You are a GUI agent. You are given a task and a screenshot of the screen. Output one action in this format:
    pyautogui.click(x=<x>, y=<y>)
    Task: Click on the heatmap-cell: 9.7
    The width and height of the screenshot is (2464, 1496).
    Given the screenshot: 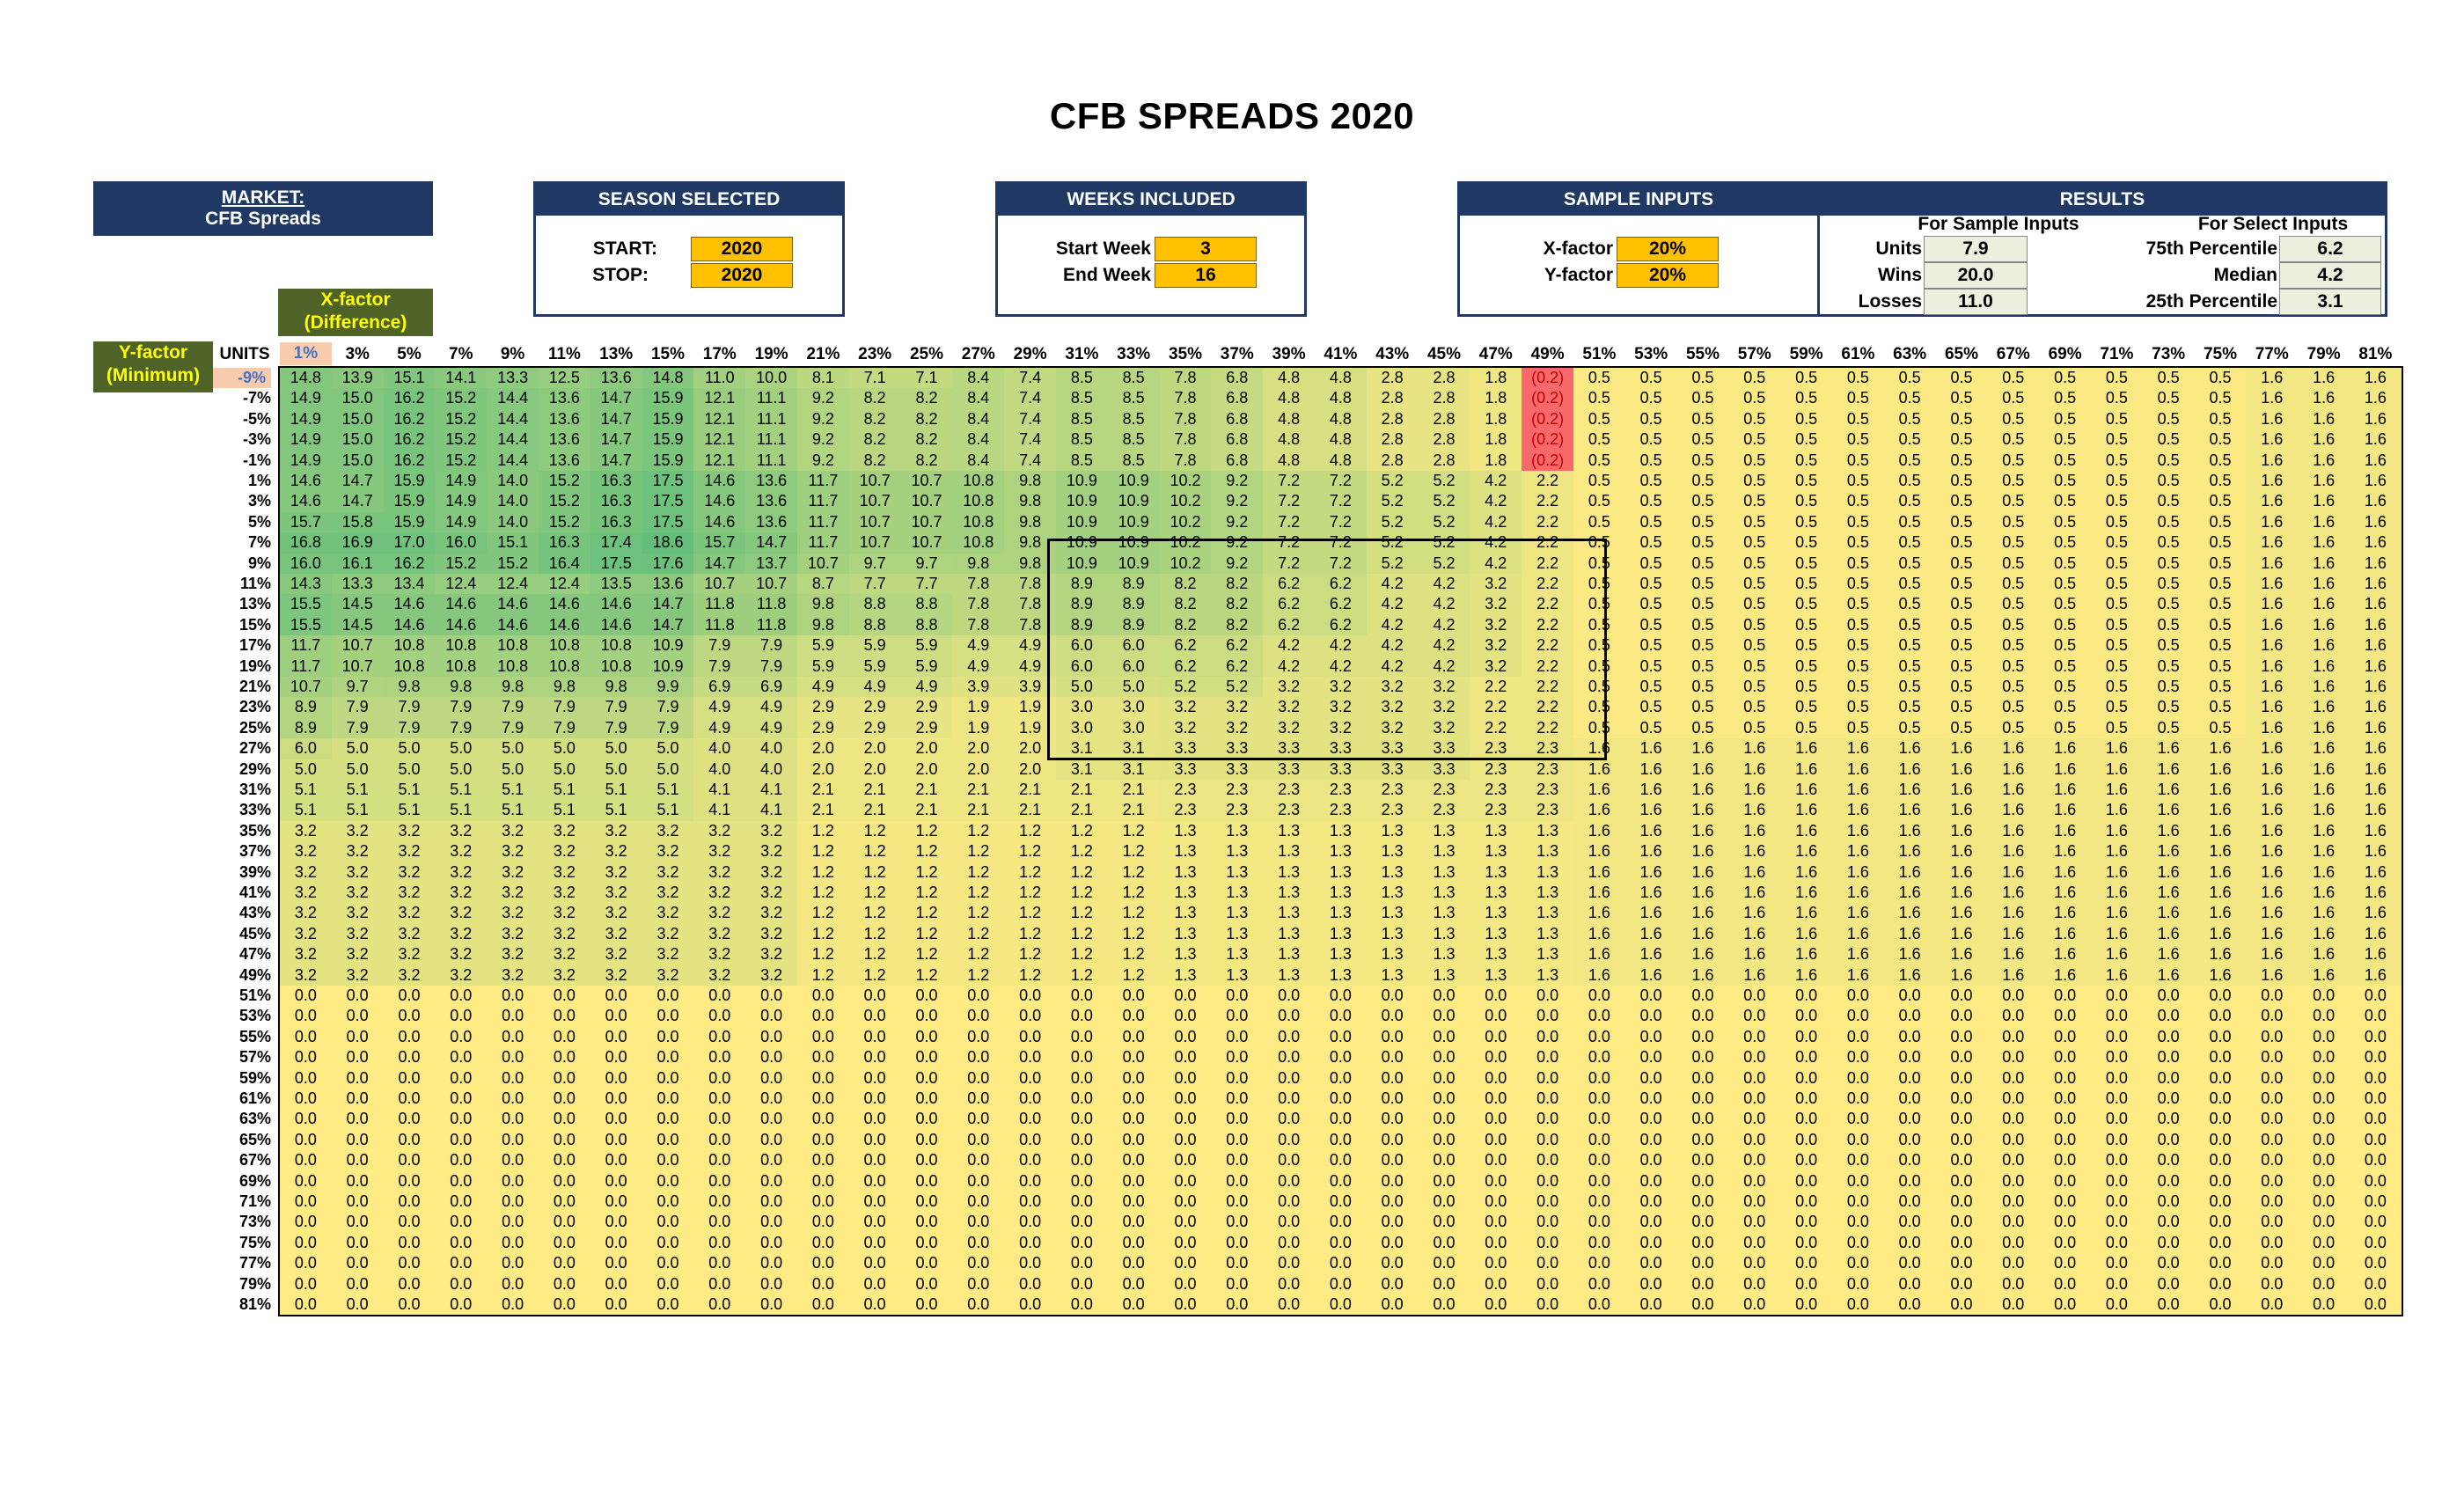 What is the action you would take?
    pyautogui.click(x=358, y=688)
    